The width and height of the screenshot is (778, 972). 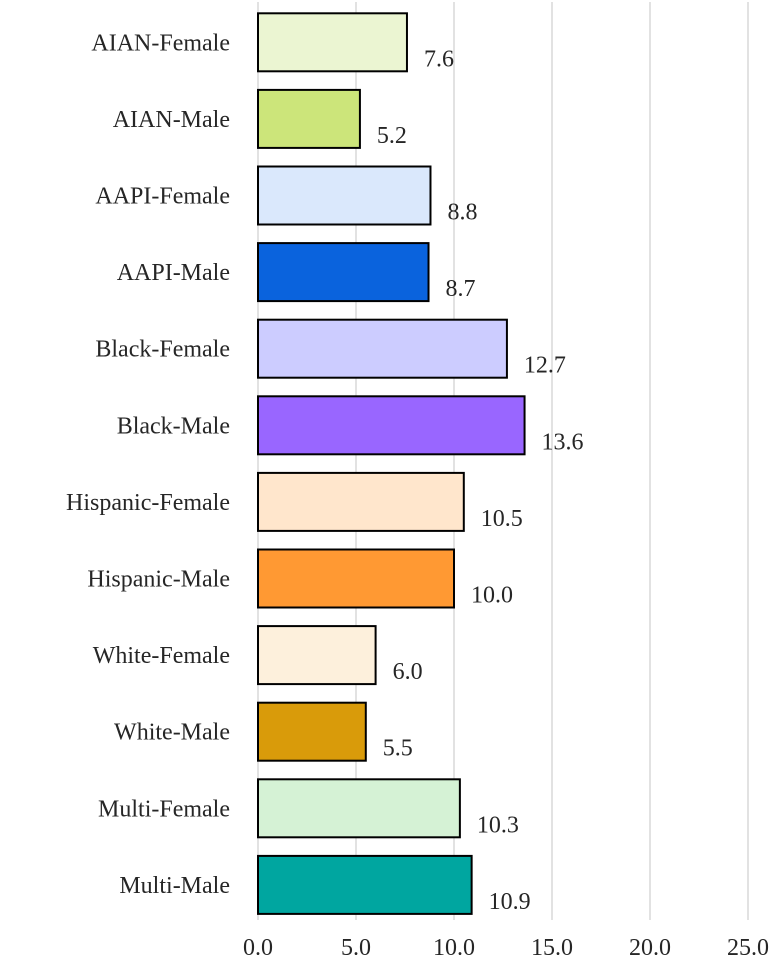 I want to click on category-label: Hispanic-Male, so click(x=158, y=580).